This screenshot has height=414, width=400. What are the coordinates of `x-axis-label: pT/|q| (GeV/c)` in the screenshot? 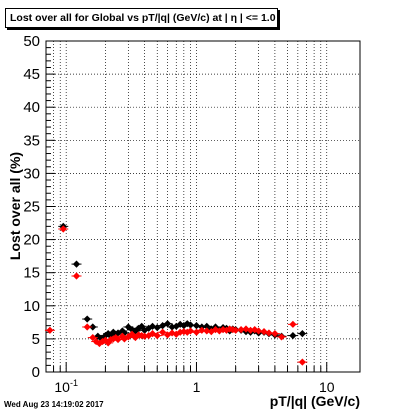 It's located at (315, 401).